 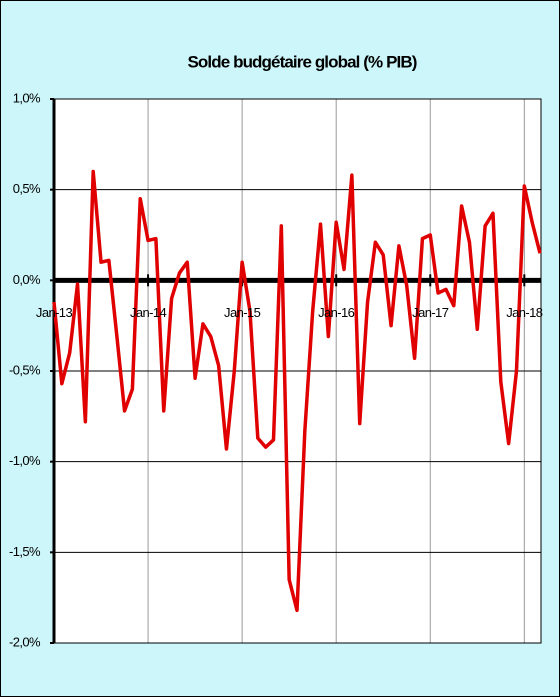 I want to click on y-tick-label: 0,0%, so click(x=27, y=279).